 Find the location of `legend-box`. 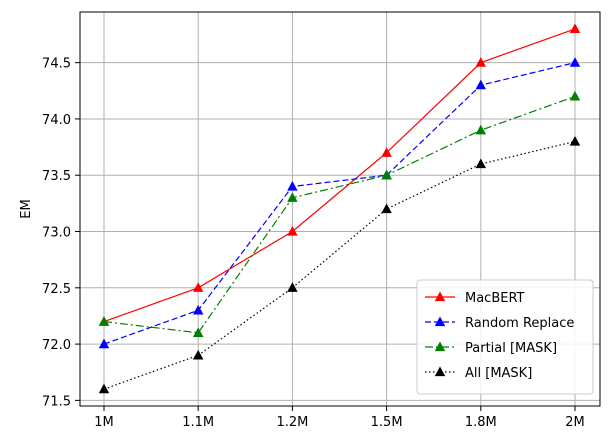

legend-box is located at coordinates (505, 337).